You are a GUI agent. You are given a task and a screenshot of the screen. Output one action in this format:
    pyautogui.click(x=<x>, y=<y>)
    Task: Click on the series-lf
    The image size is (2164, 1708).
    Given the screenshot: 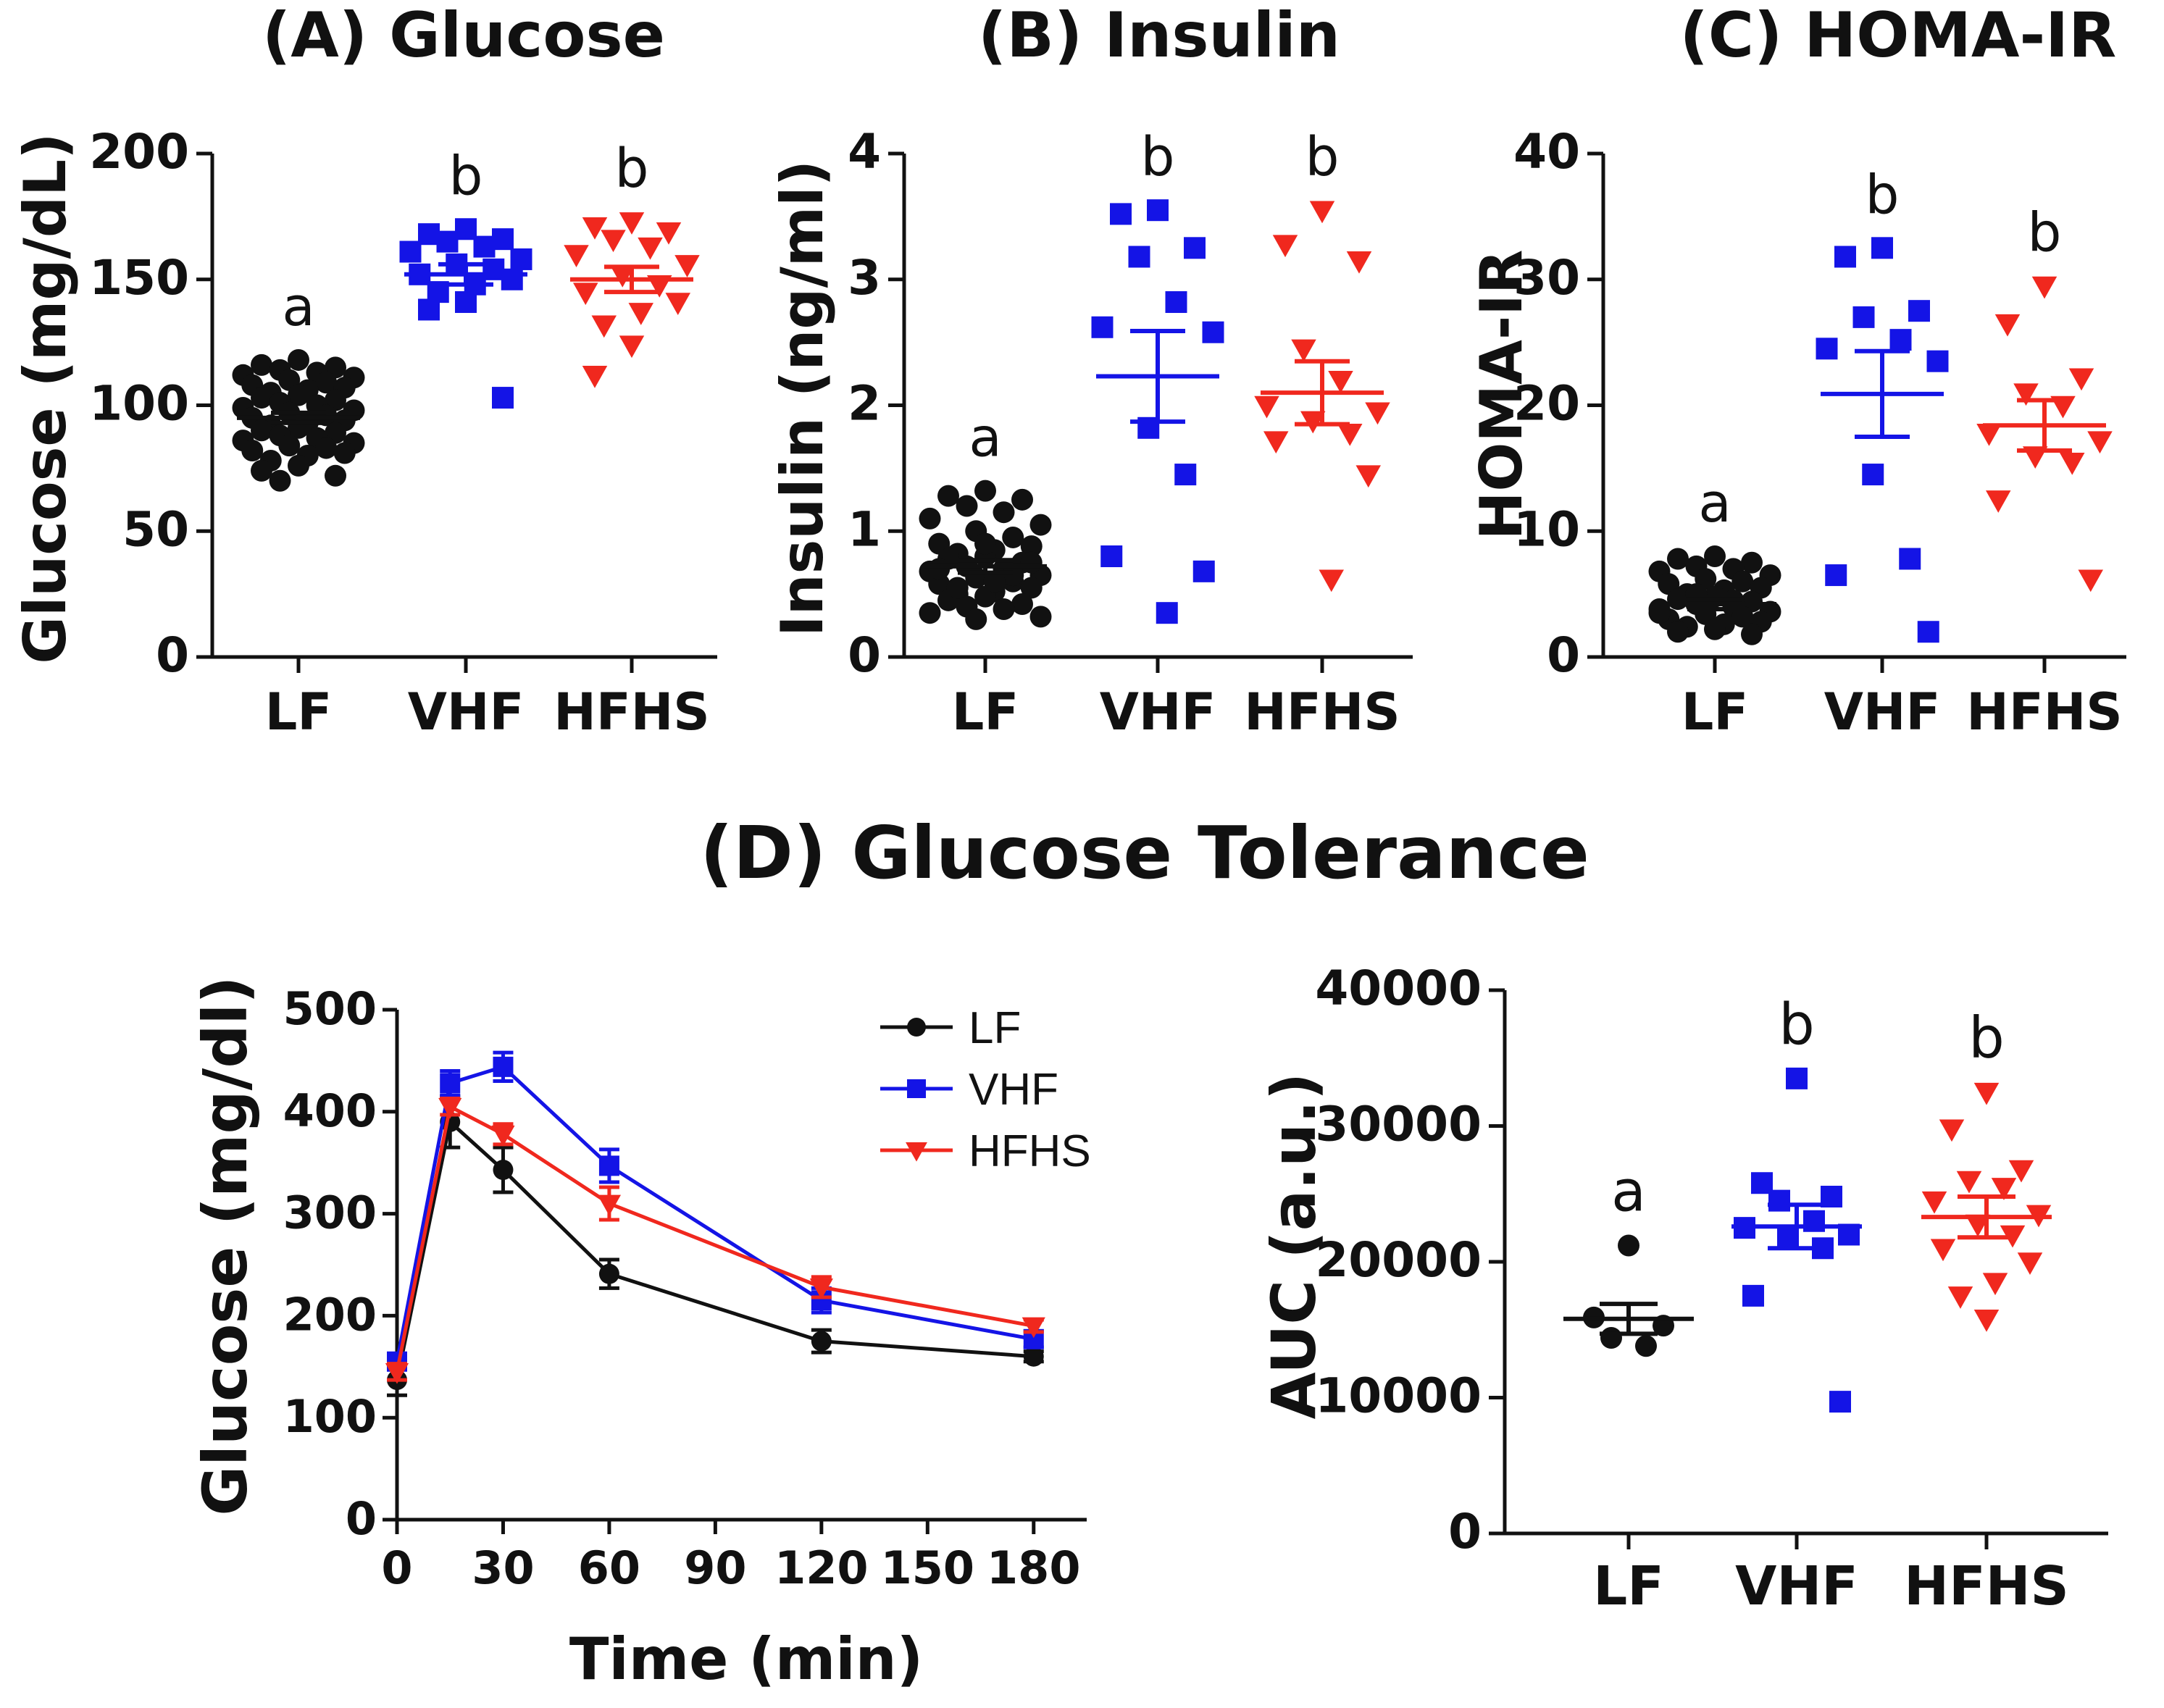 What is the action you would take?
    pyautogui.click(x=715, y=1246)
    